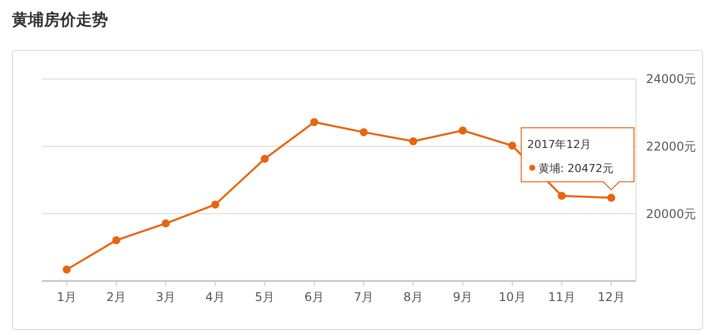  Describe the element at coordinates (314, 297) in the screenshot. I see `x-tick-label: 6月` at that location.